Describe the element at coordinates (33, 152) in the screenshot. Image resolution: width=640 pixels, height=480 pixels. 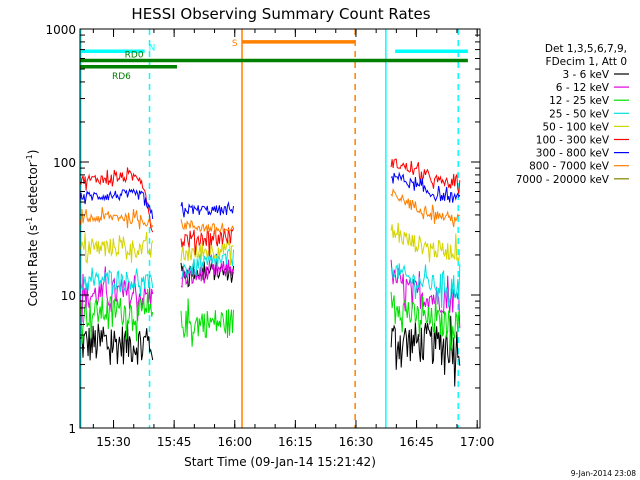
I see `y-label-end: )` at that location.